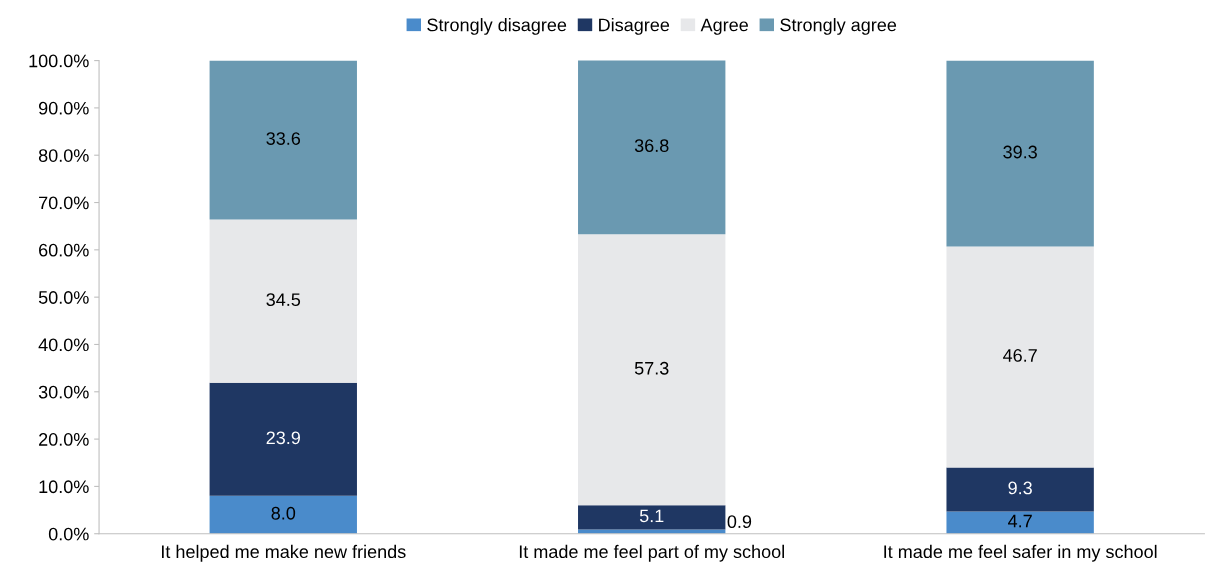 This screenshot has height=577, width=1208. What do you see at coordinates (63, 297) in the screenshot?
I see `y-tick-label: 50.0%` at bounding box center [63, 297].